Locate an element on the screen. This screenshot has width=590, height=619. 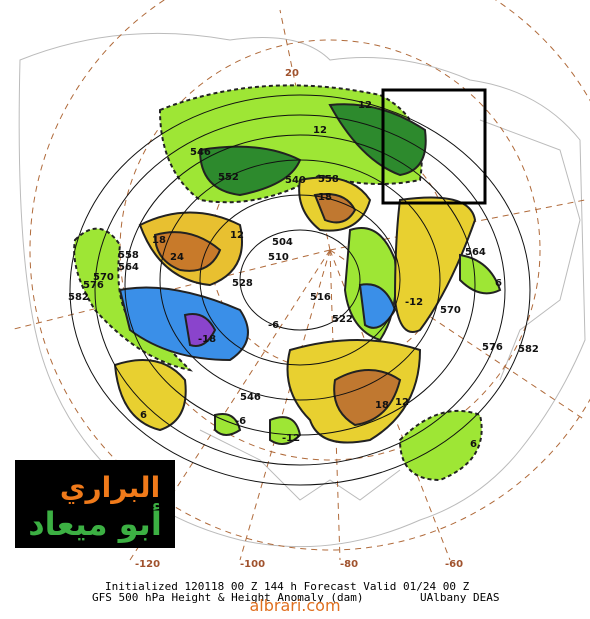
logo-box is located at coordinates (95, 504).